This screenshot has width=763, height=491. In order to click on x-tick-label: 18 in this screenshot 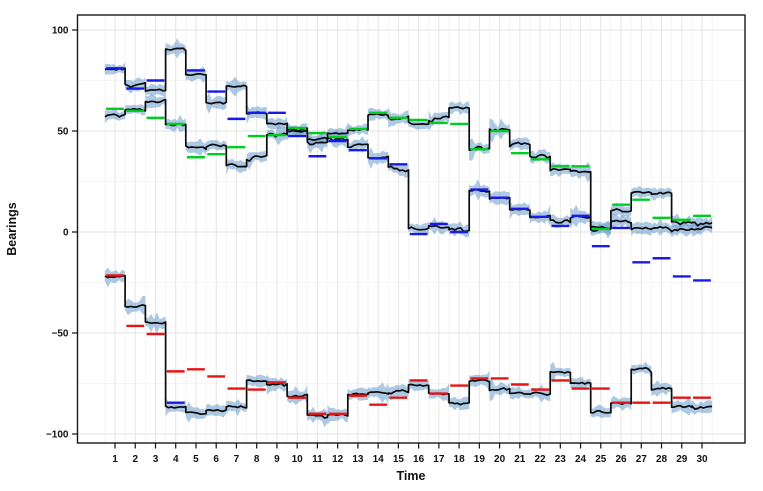, I will do `click(460, 459)`.